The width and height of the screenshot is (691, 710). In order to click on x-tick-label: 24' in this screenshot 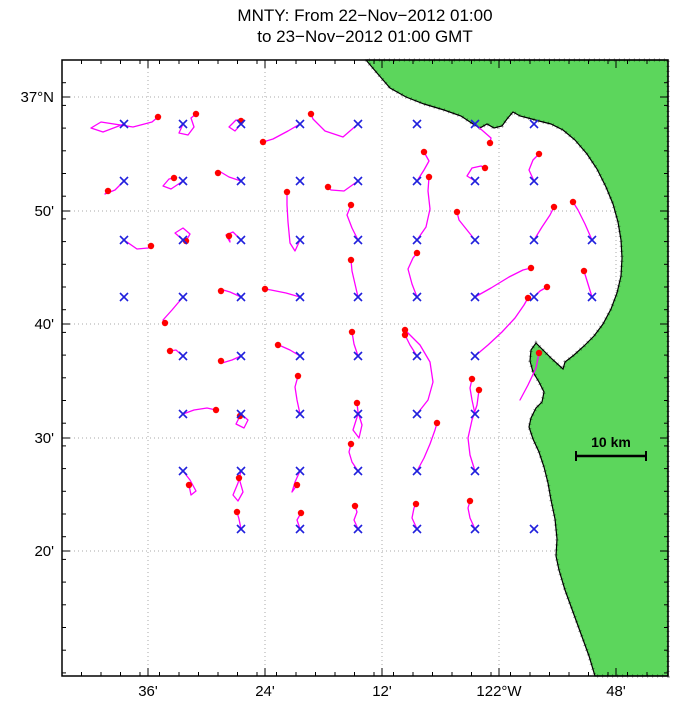, I will do `click(265, 691)`.